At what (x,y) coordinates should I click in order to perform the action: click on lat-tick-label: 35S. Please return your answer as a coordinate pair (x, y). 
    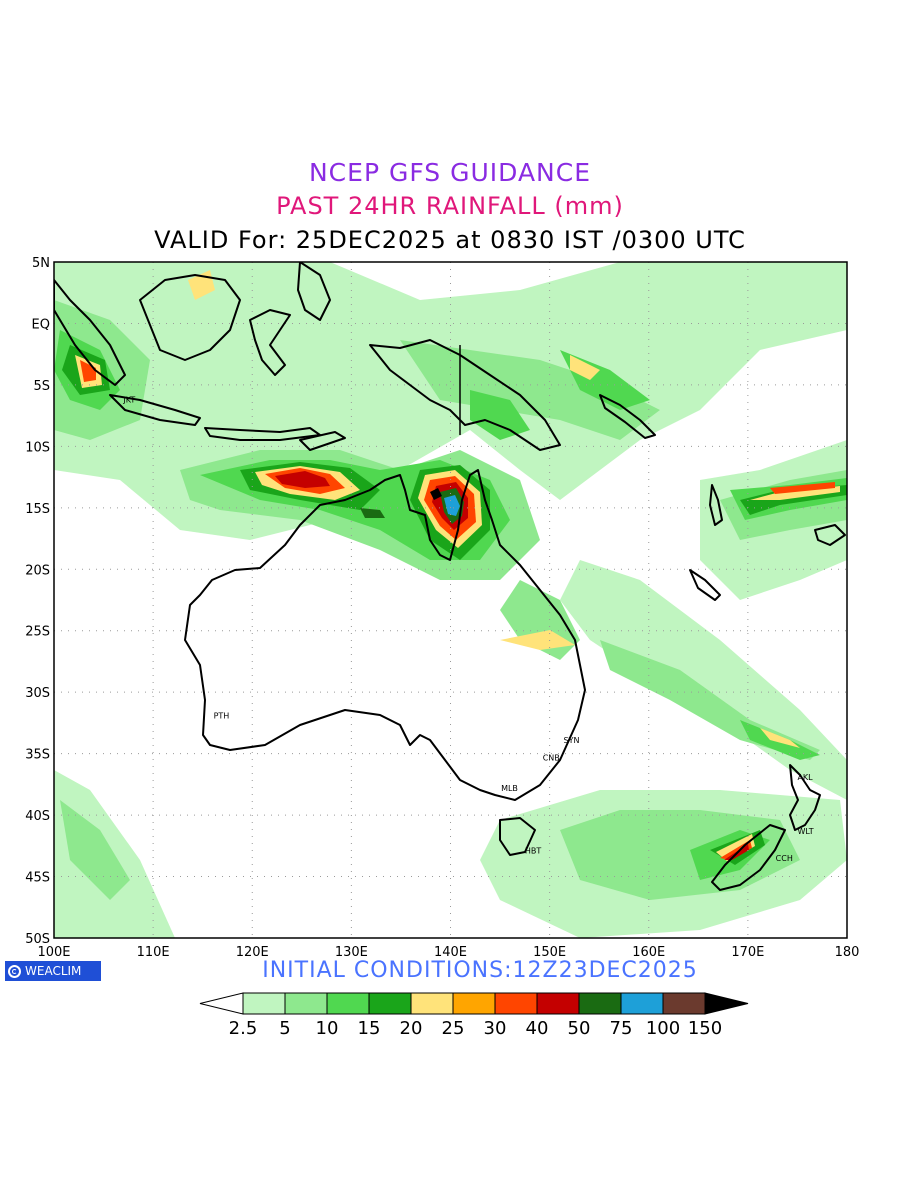
    Looking at the image, I should click on (37, 755).